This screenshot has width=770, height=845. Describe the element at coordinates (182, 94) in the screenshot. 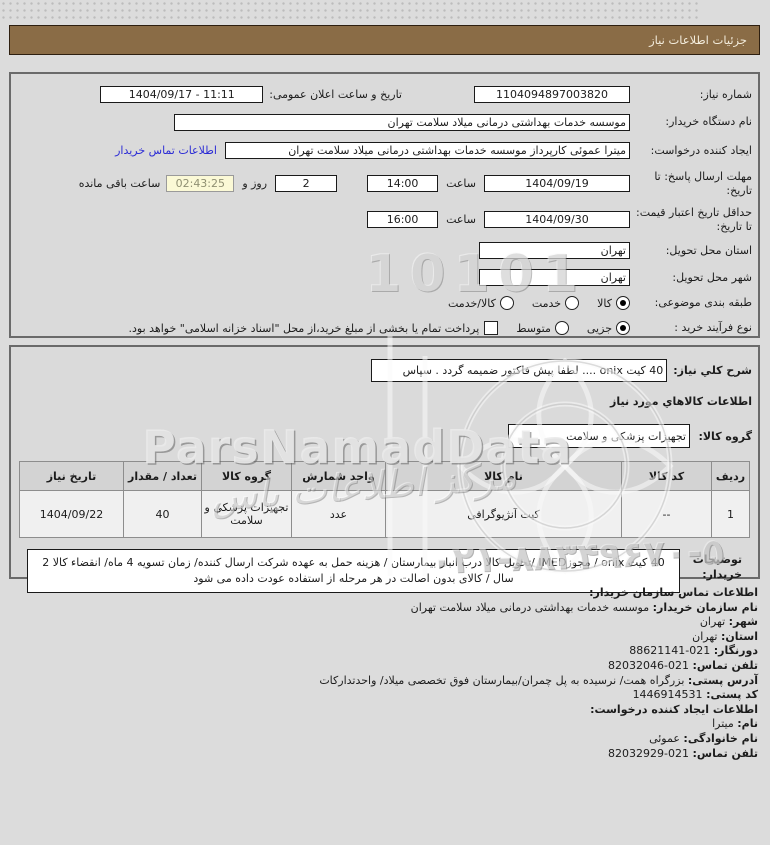

I see `announce-datetime-field: 11:11 - 1404/09/17` at that location.